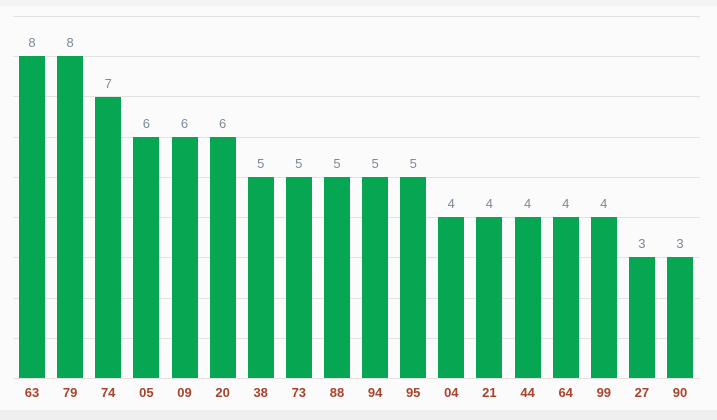 The width and height of the screenshot is (717, 420). Describe the element at coordinates (604, 392) in the screenshot. I see `x-axis-label: 99` at that location.